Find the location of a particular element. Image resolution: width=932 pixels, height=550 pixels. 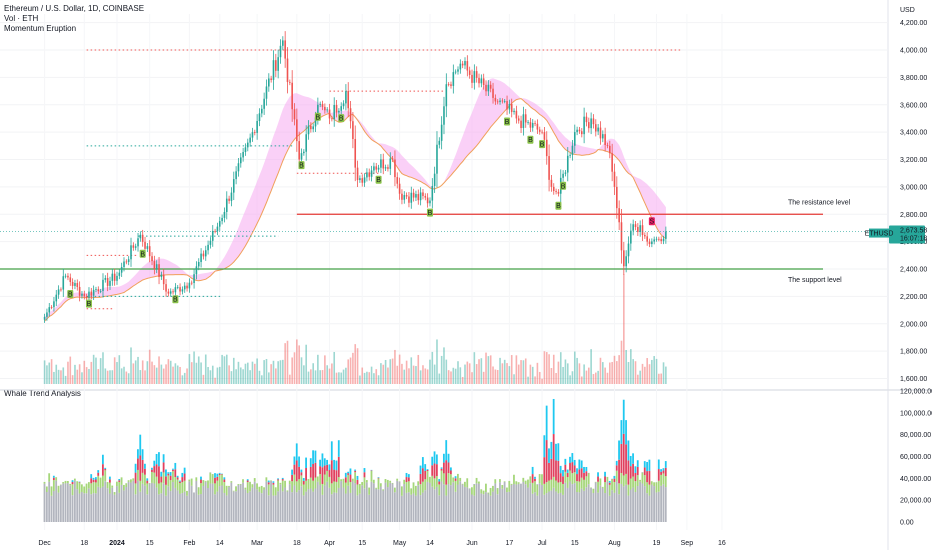

volume-legend: Vol · ETH is located at coordinates (21, 18).